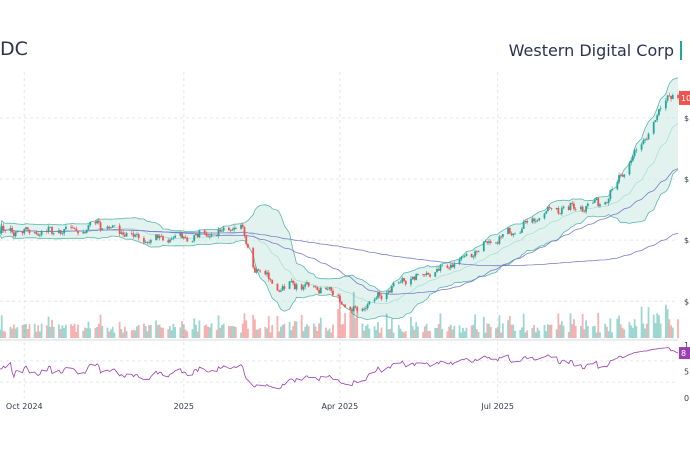 The image size is (690, 450). What do you see at coordinates (339, 368) in the screenshot?
I see `rsi-line` at bounding box center [339, 368].